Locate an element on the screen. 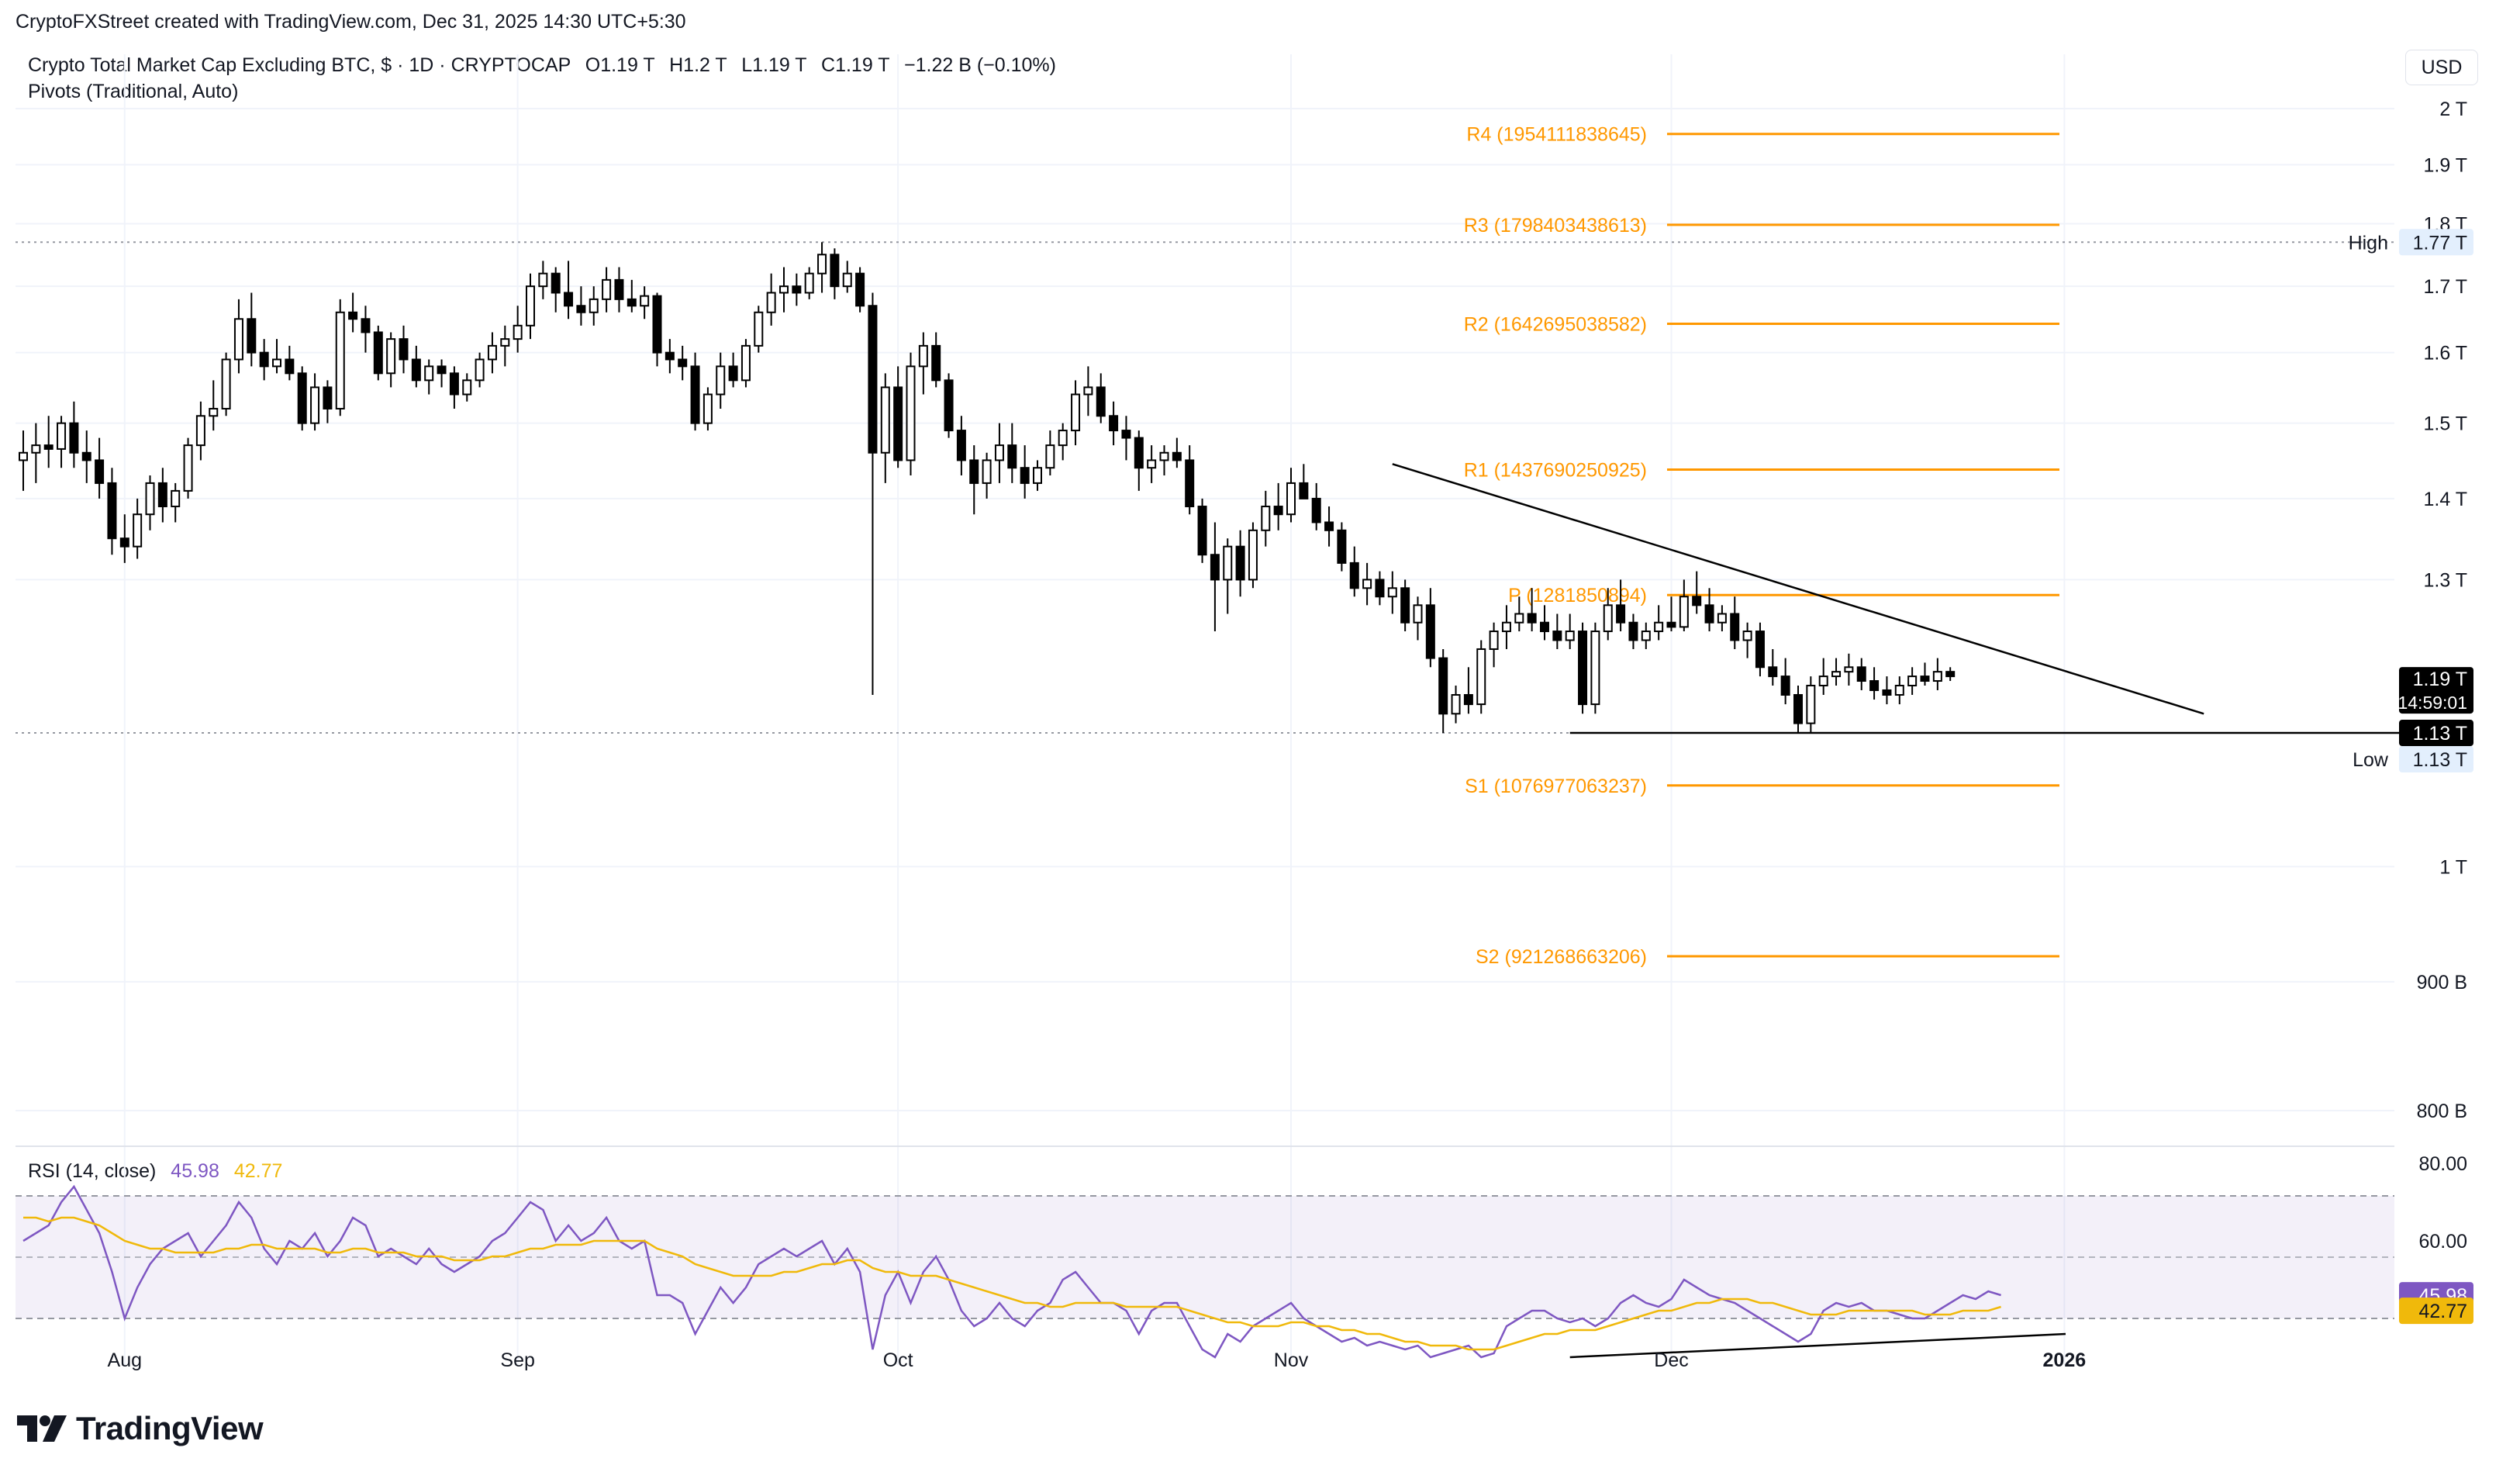 This screenshot has width=2520, height=1472. time-axis: Aug Sep Oct Nov Dec 2026 is located at coordinates (1097, 1360).